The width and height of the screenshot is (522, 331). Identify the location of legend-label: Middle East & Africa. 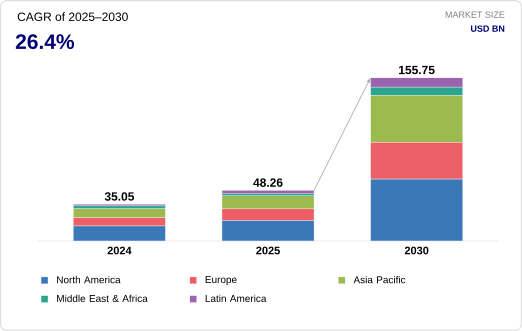
(102, 298).